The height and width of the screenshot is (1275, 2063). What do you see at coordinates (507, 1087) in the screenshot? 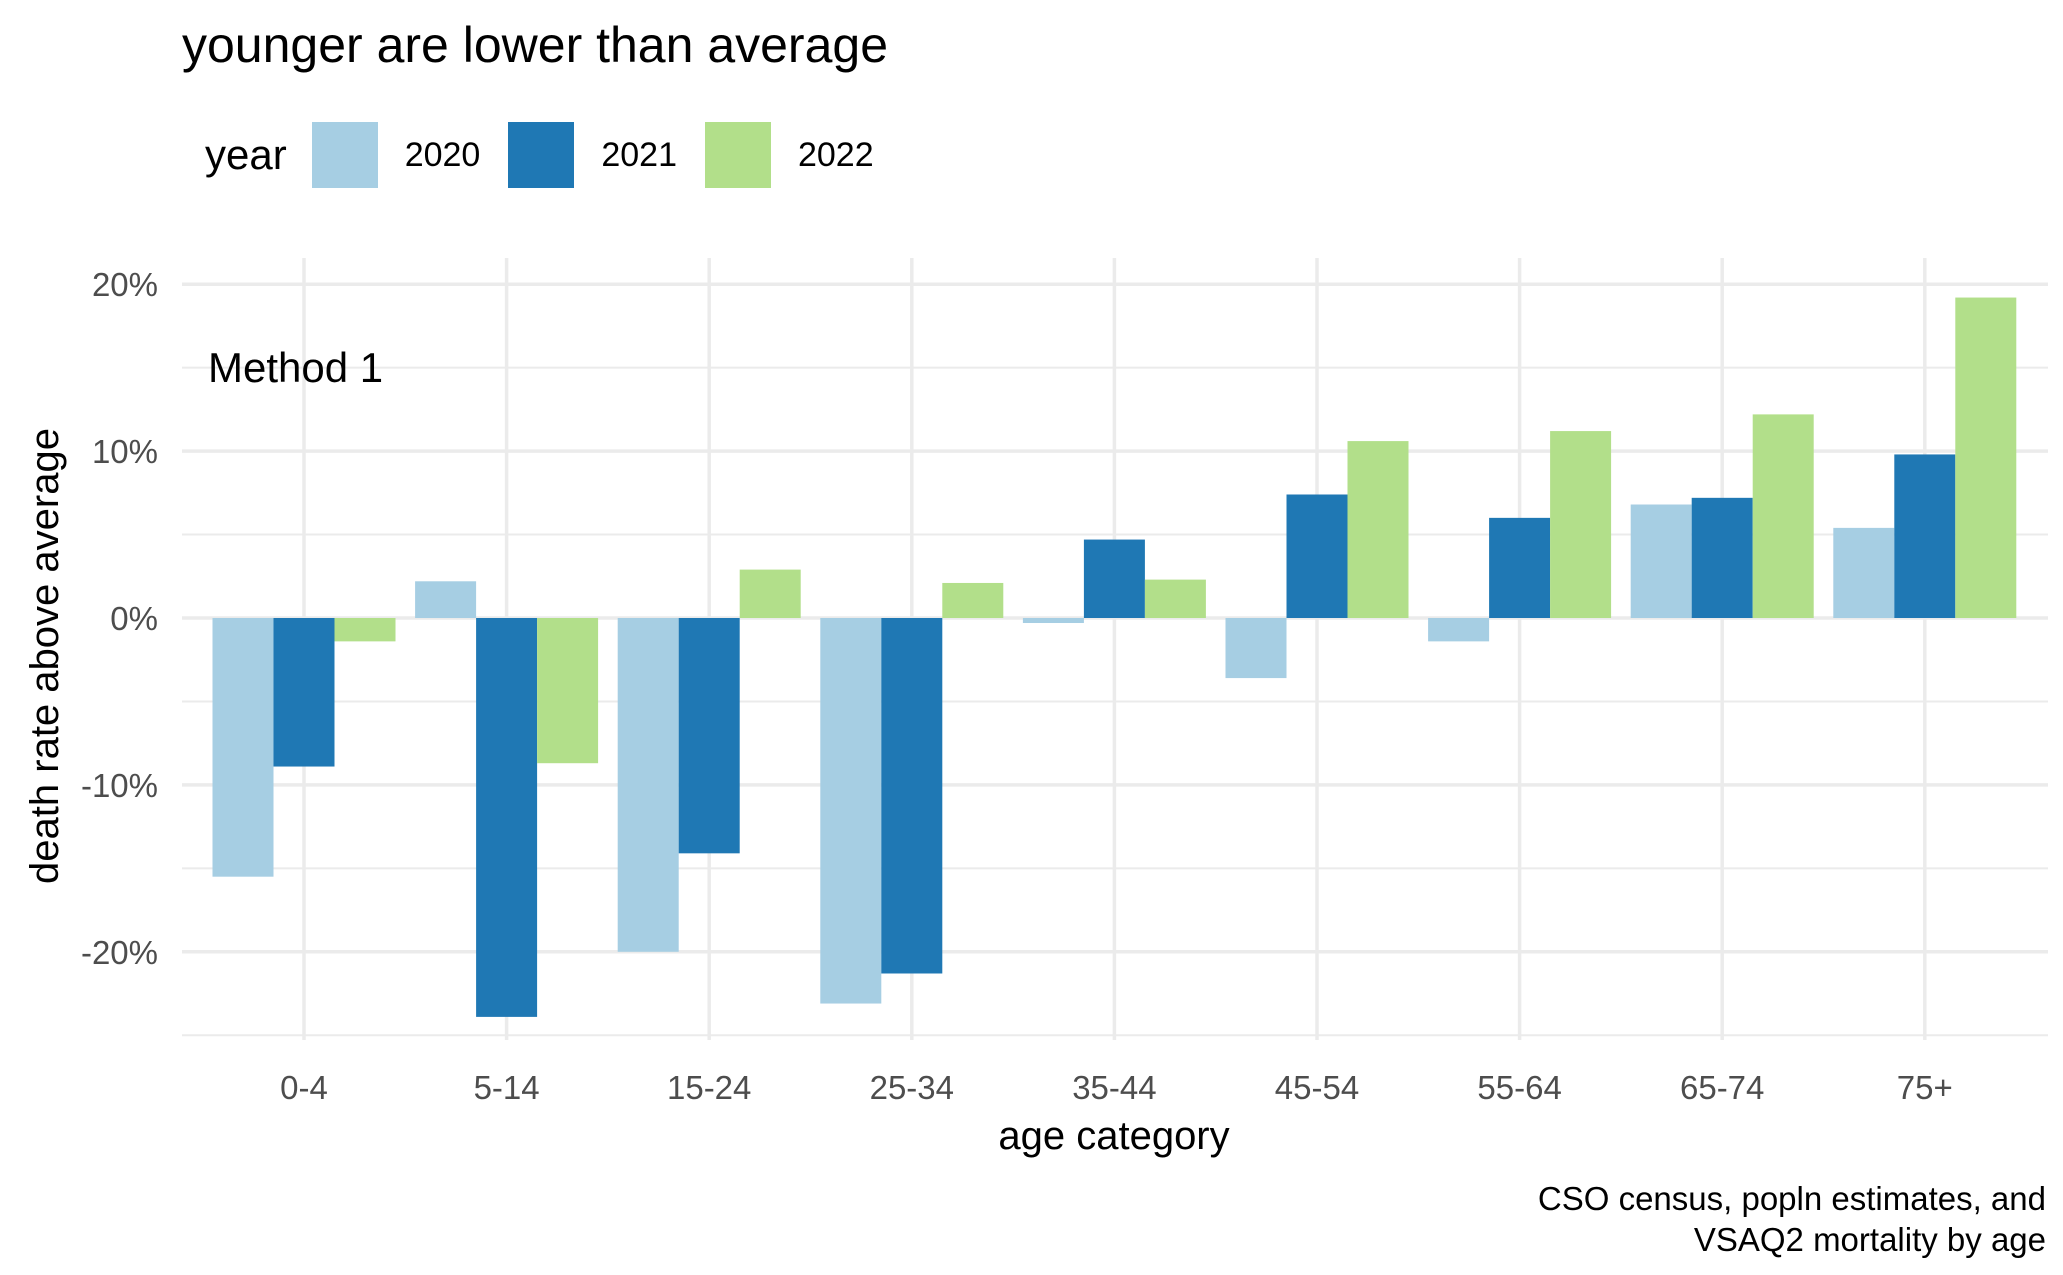
I see `x-tick-label: 5-14` at bounding box center [507, 1087].